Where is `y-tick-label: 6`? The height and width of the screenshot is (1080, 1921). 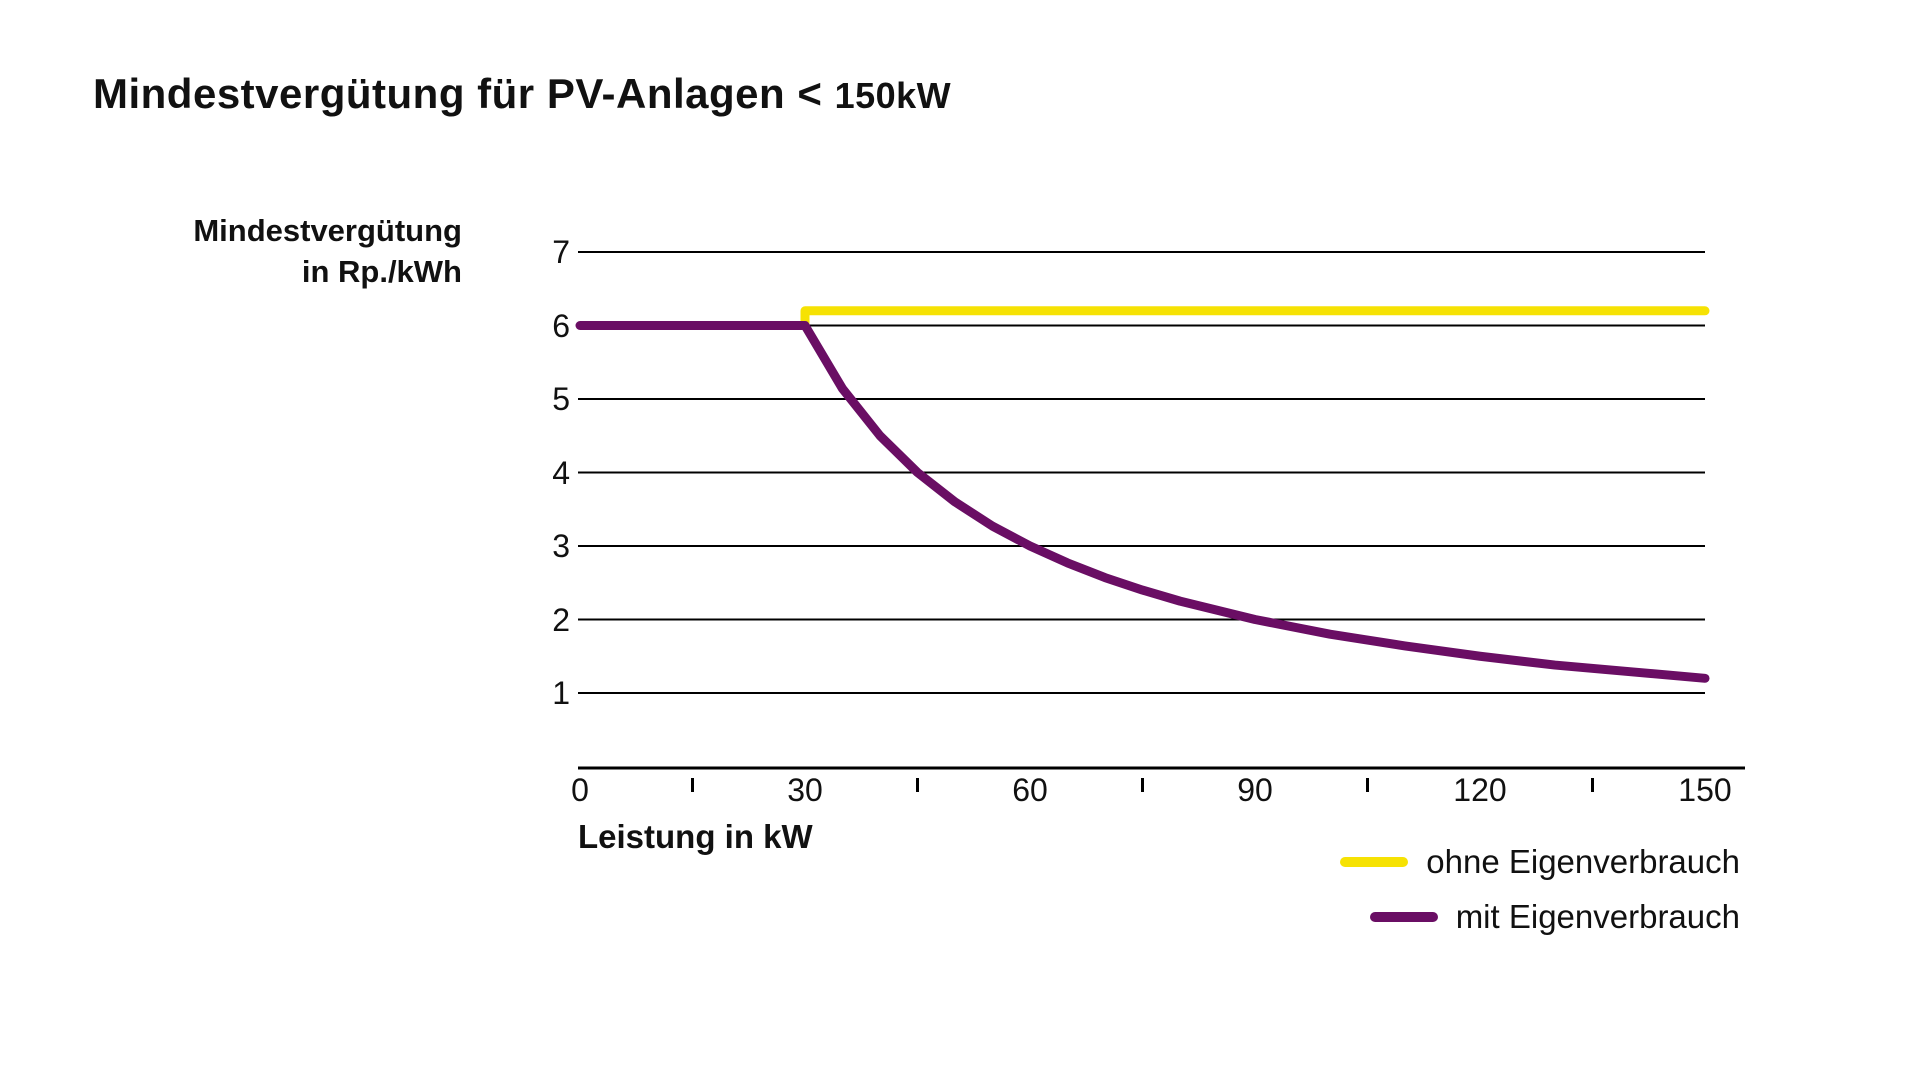
y-tick-label: 6 is located at coordinates (561, 325).